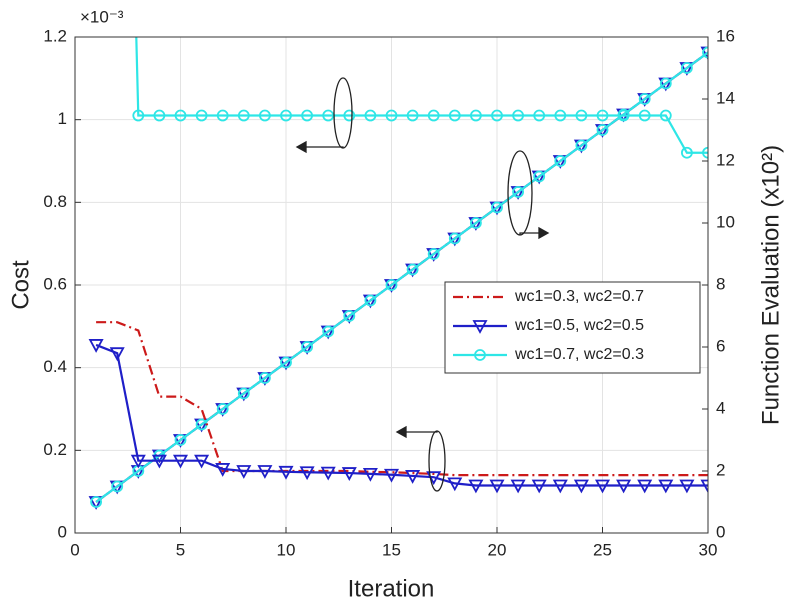 The image size is (800, 608). Describe the element at coordinates (391, 549) in the screenshot. I see `x-tick-label: 15` at that location.